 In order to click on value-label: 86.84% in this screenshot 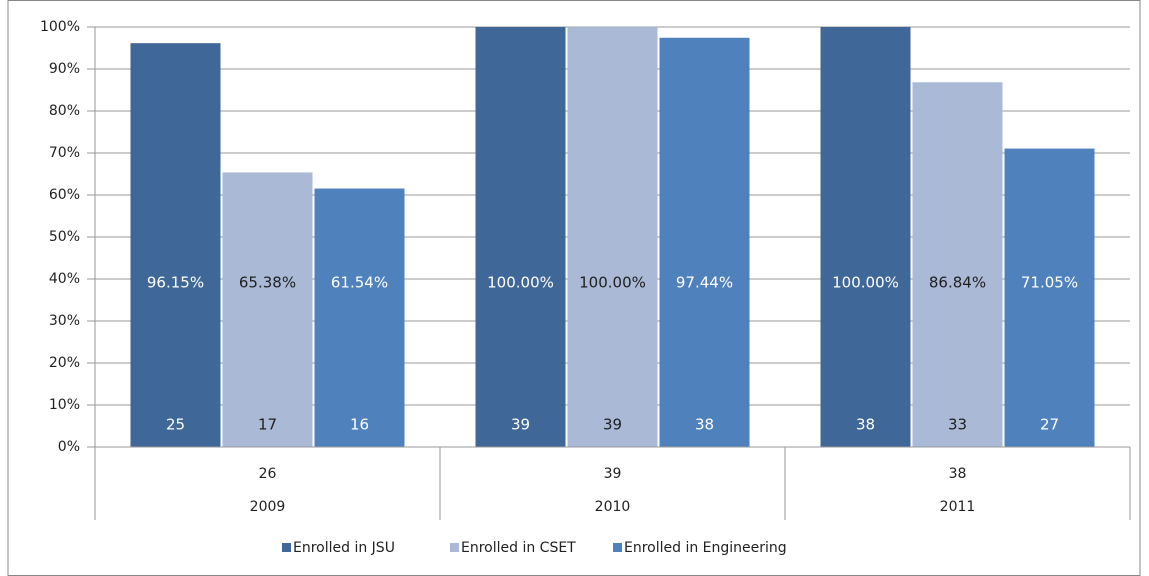, I will do `click(957, 283)`.